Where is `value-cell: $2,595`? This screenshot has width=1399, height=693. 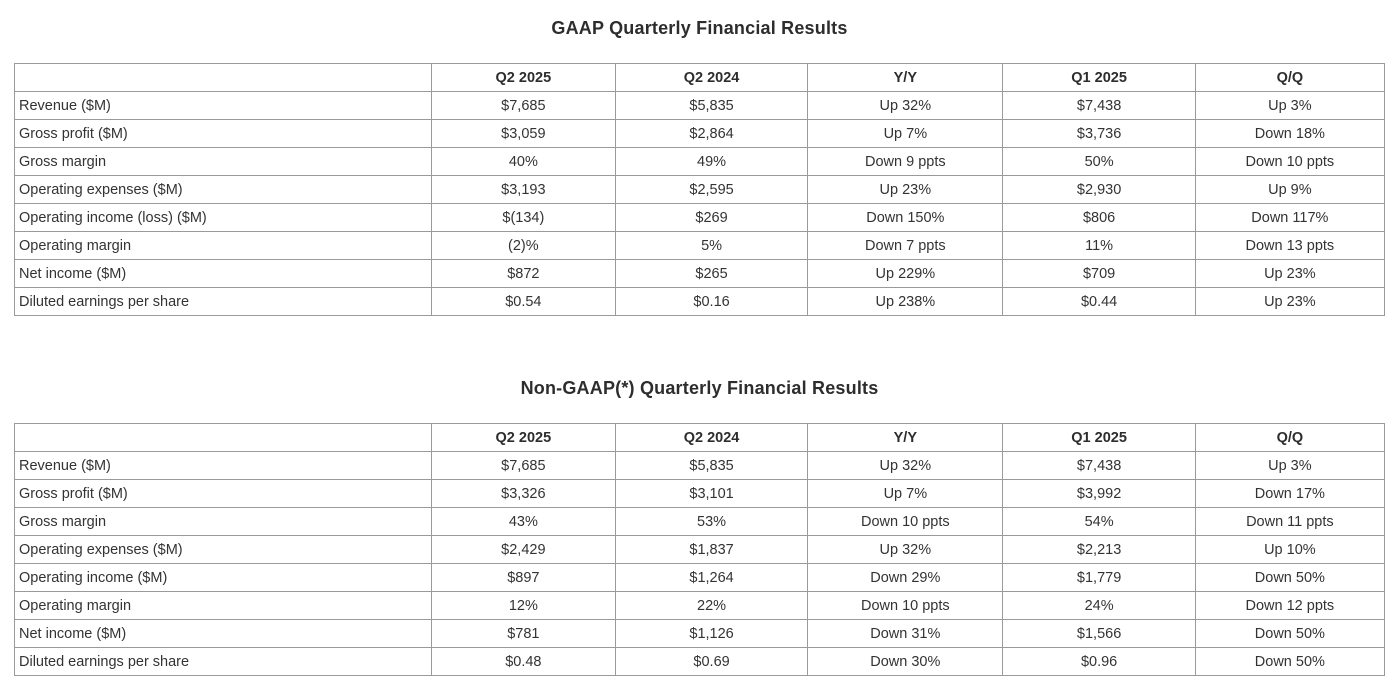
value-cell: $2,595 is located at coordinates (711, 189).